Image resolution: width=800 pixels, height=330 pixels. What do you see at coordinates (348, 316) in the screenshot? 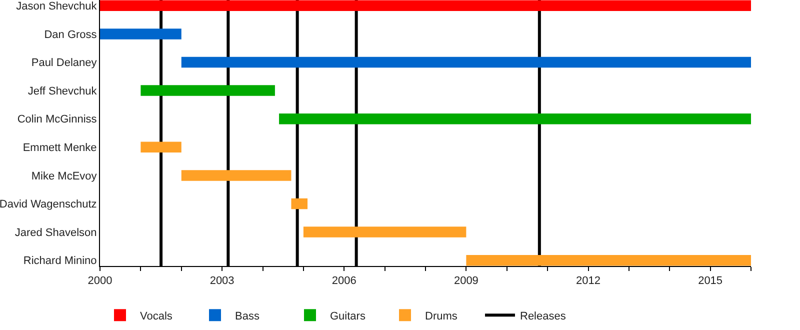
I see `legend-label: Guitars` at bounding box center [348, 316].